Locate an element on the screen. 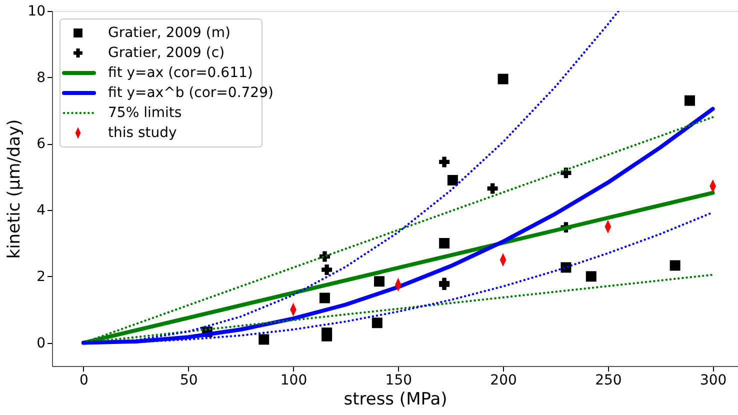  legend-label: Gratier, 2009 (c) is located at coordinates (166, 53).